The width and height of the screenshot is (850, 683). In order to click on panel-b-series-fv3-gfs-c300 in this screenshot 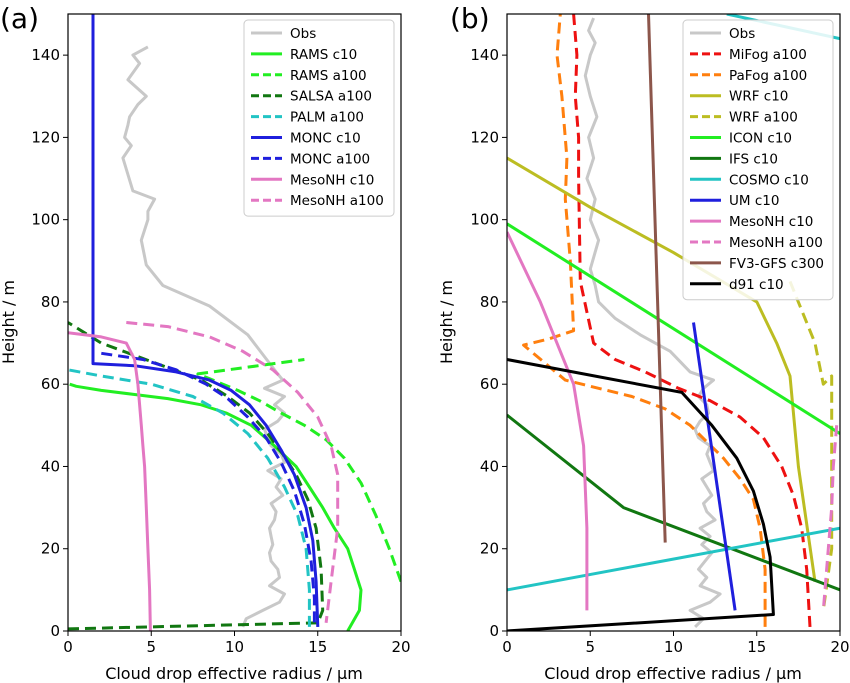, I will do `click(657, 278)`.